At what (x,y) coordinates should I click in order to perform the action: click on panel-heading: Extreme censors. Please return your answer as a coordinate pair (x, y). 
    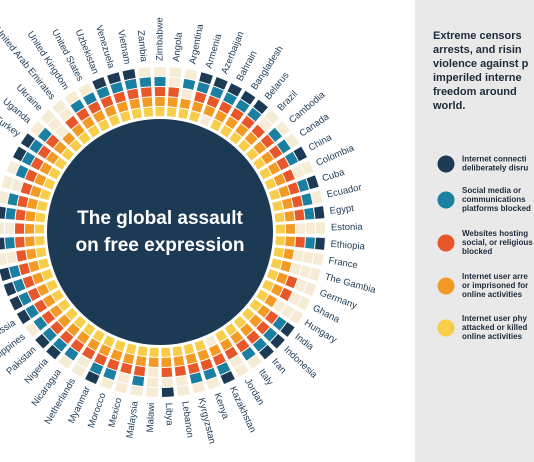
    Looking at the image, I should click on (477, 36).